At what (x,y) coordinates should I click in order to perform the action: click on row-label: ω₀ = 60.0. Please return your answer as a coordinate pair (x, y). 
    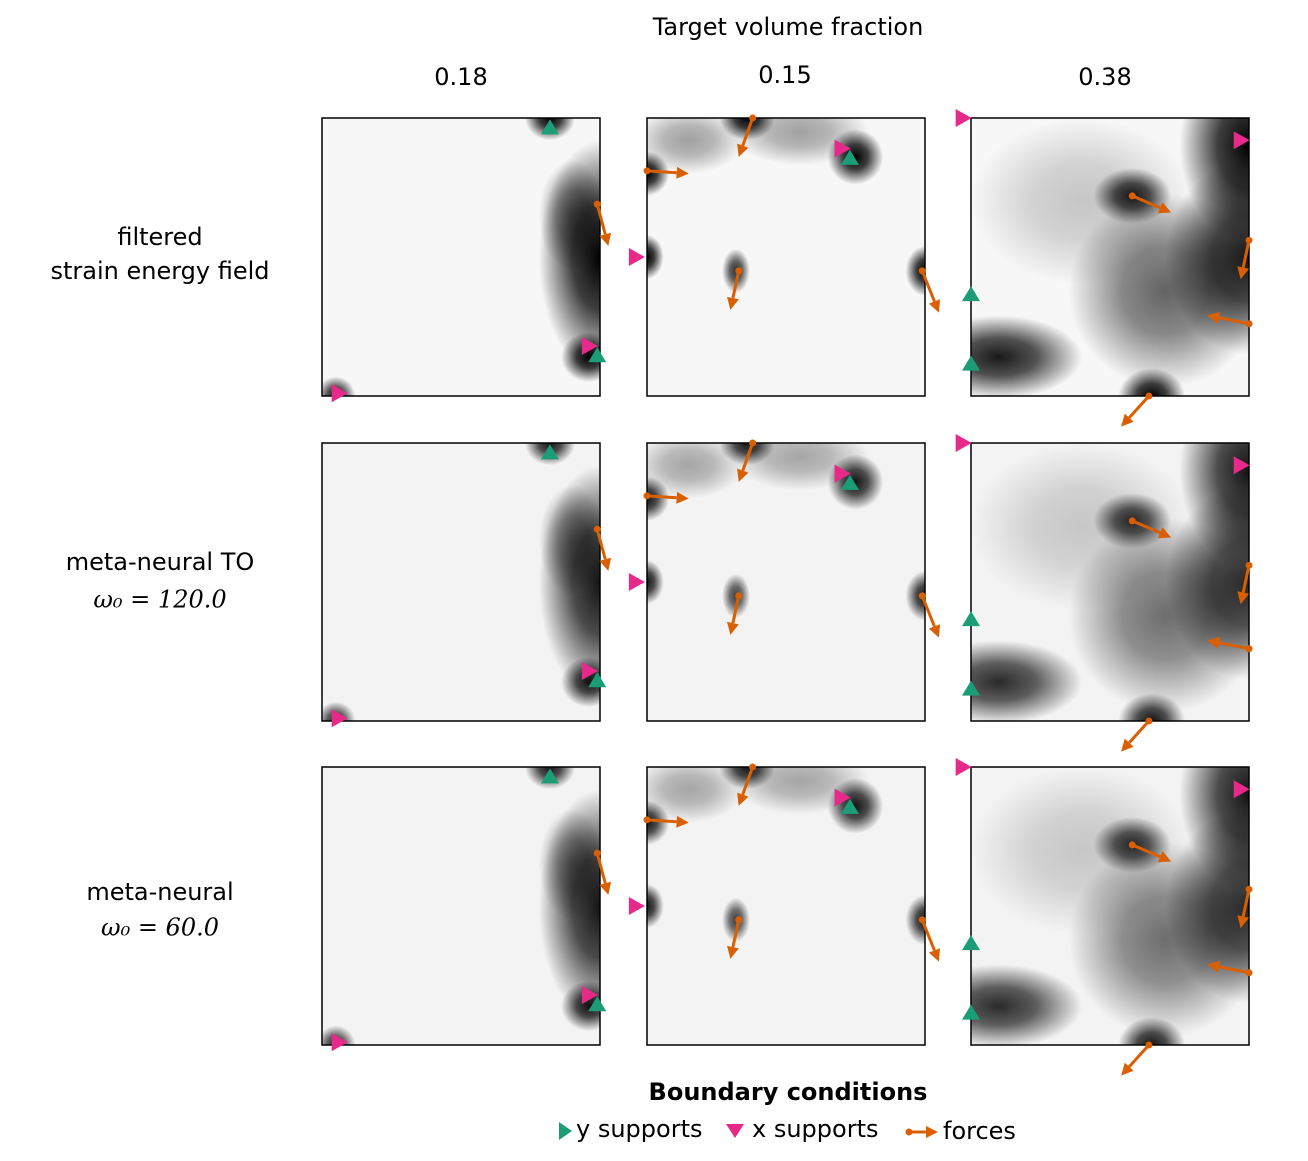
    Looking at the image, I should click on (160, 928).